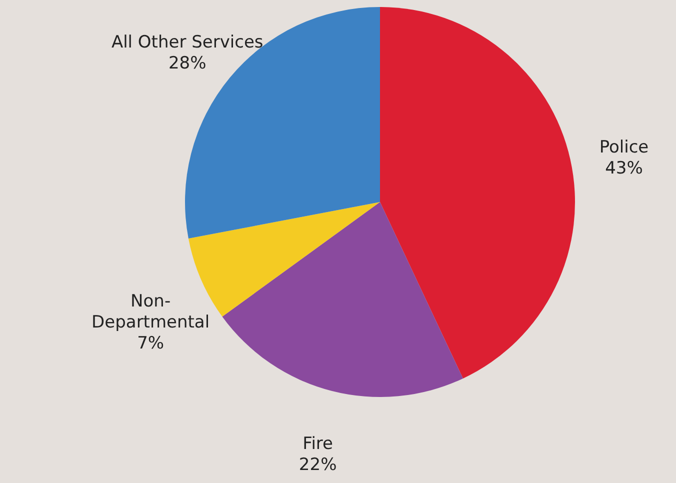  What do you see at coordinates (343, 299) in the screenshot?
I see `pie-slice` at bounding box center [343, 299].